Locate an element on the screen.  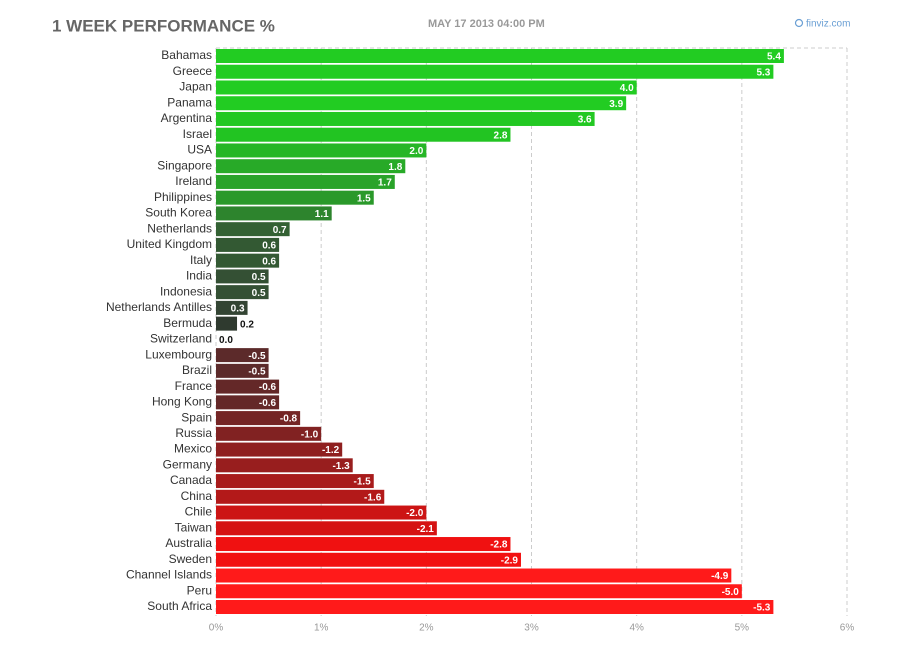
chart-subtitle: MAY 17 2013 04:00 PM is located at coordinates (486, 24).